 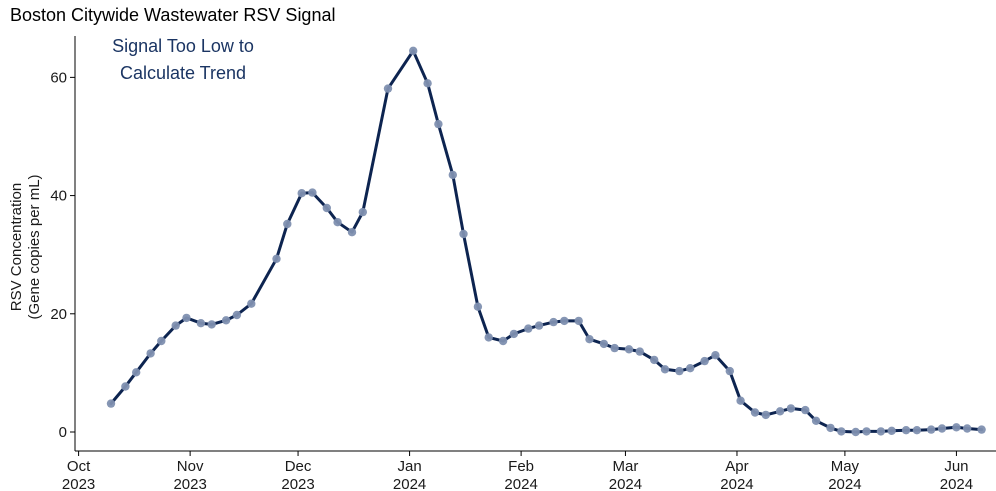 I want to click on x-tick-label-month: Dec, so click(x=298, y=466).